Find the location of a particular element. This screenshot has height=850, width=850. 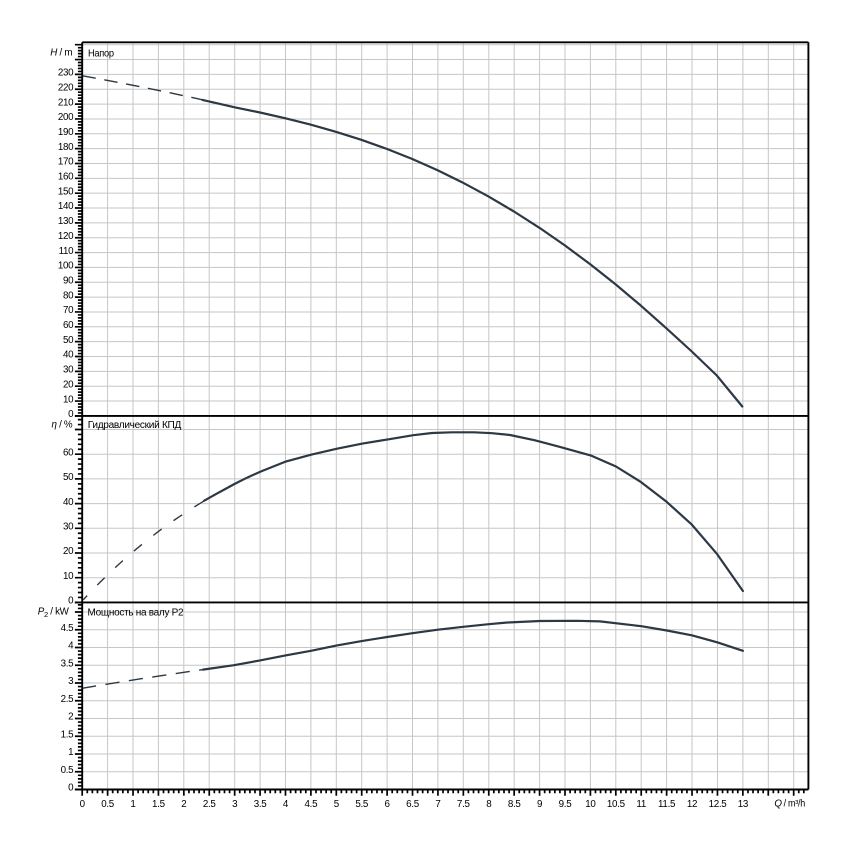

svg-text: 12.5 is located at coordinates (718, 804).